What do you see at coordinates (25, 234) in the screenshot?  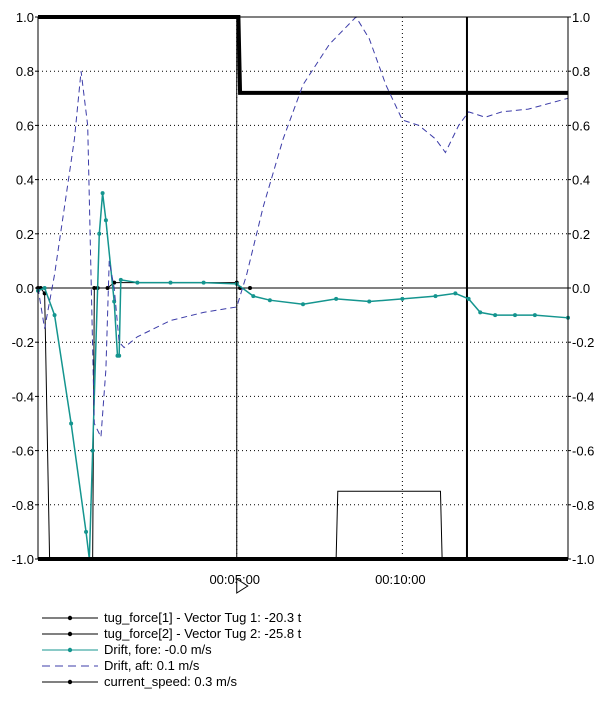 I see `y-tick-label-left: 0.2` at bounding box center [25, 234].